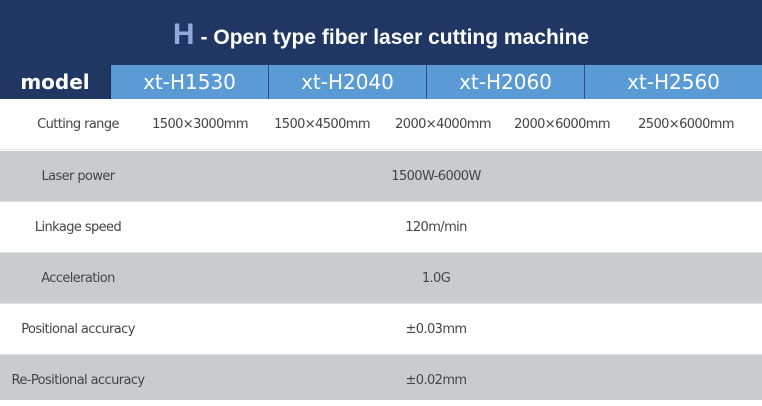  What do you see at coordinates (381, 227) in the screenshot?
I see `table-row: Linkage speed 120m/min` at bounding box center [381, 227].